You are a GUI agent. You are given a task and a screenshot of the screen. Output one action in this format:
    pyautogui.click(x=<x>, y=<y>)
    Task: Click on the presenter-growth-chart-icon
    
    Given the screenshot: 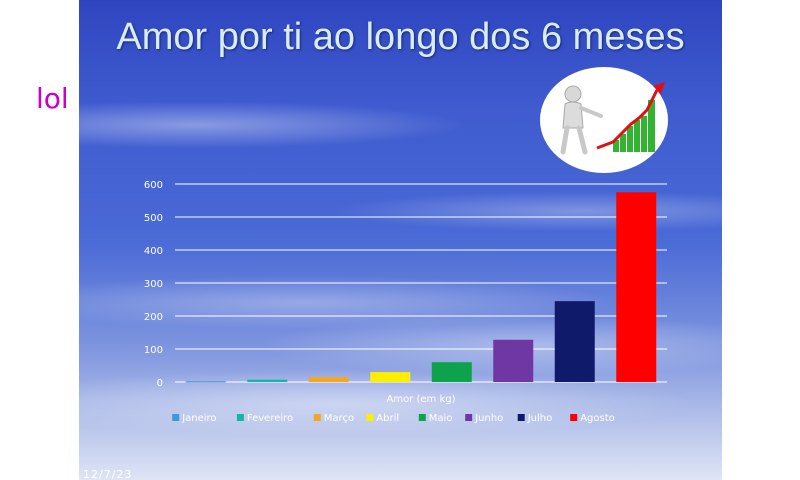 What is the action you would take?
    pyautogui.click(x=604, y=120)
    